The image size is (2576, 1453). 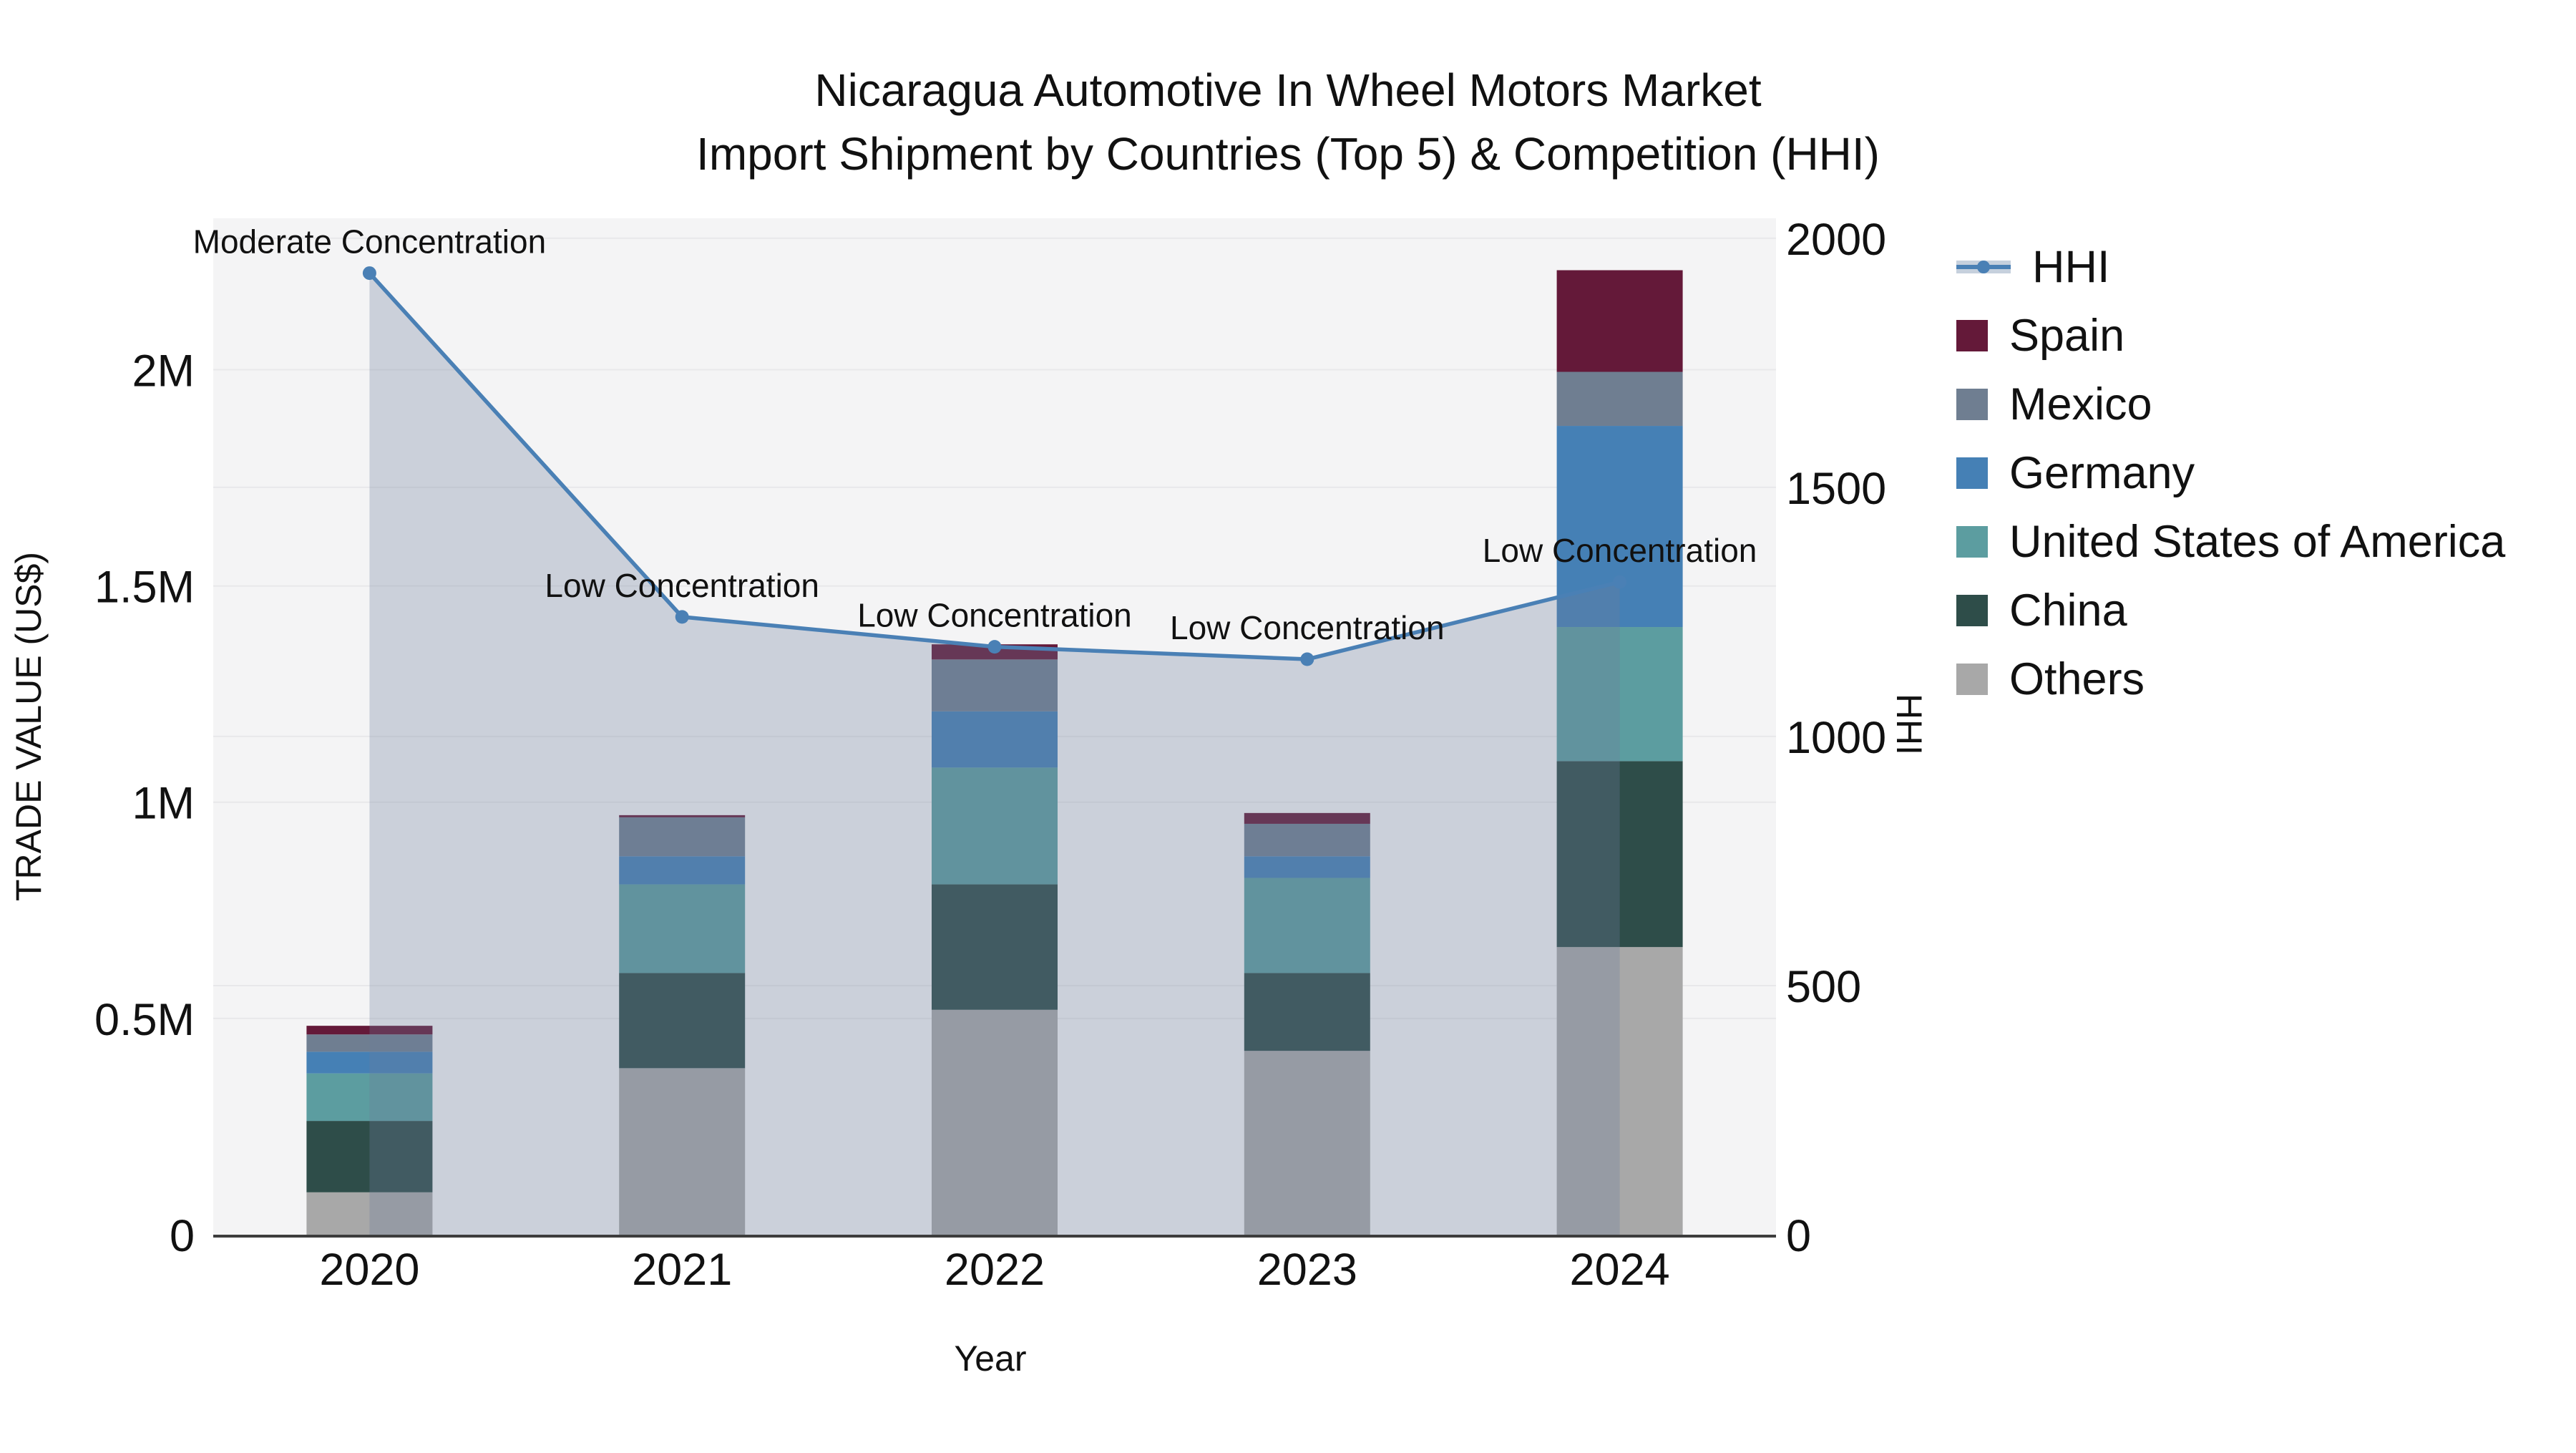 I want to click on y-left-tick-0.5M: 0.5M, so click(x=144, y=1020).